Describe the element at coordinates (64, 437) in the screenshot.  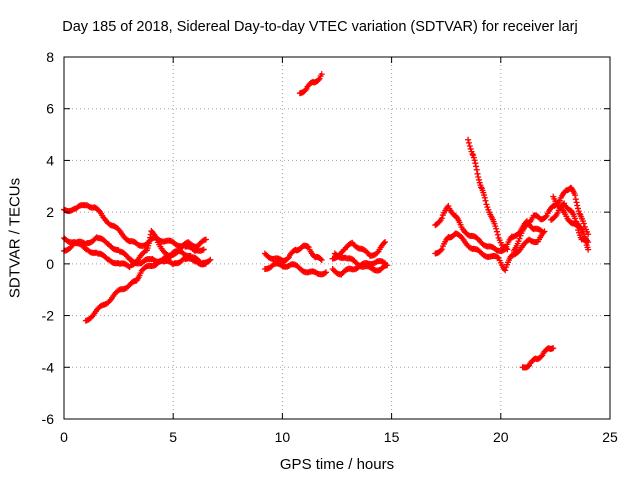
I see `x-tick-label: 0` at that location.